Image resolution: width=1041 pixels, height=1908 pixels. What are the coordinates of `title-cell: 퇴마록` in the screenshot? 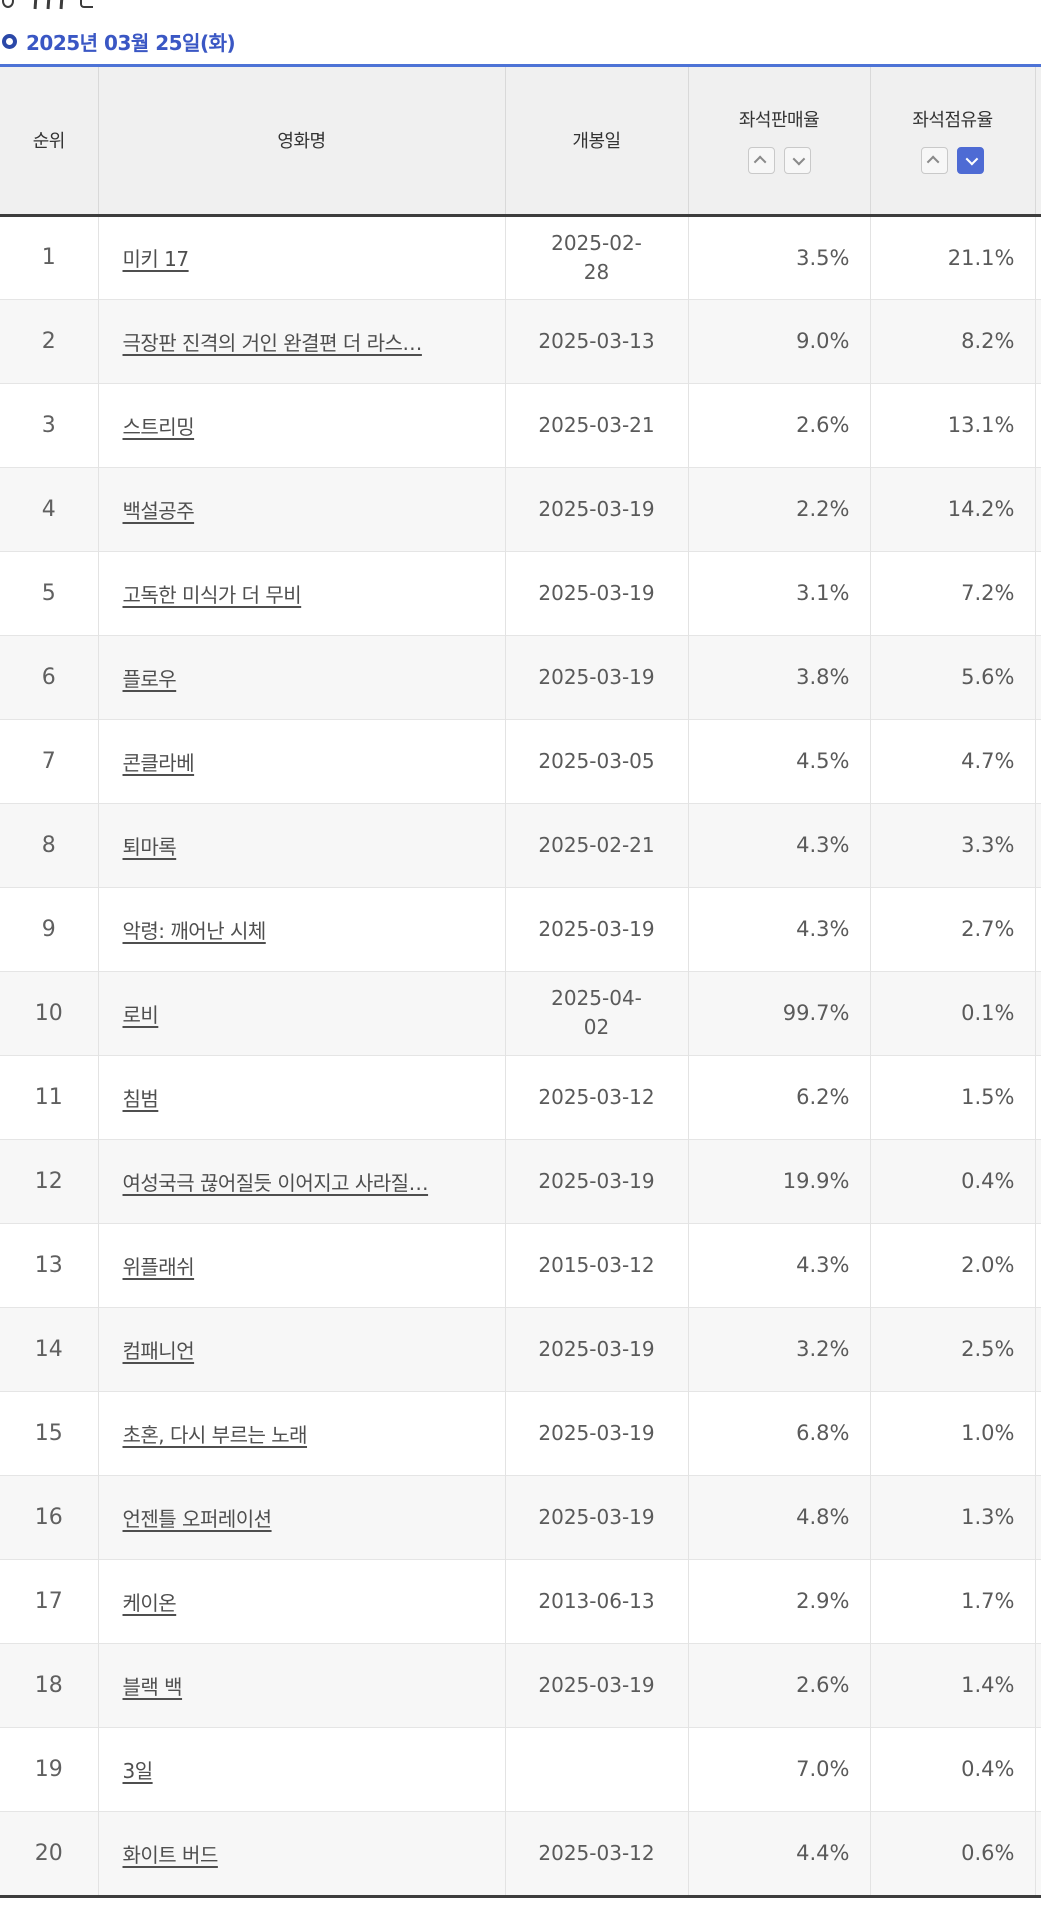 It's located at (301, 844).